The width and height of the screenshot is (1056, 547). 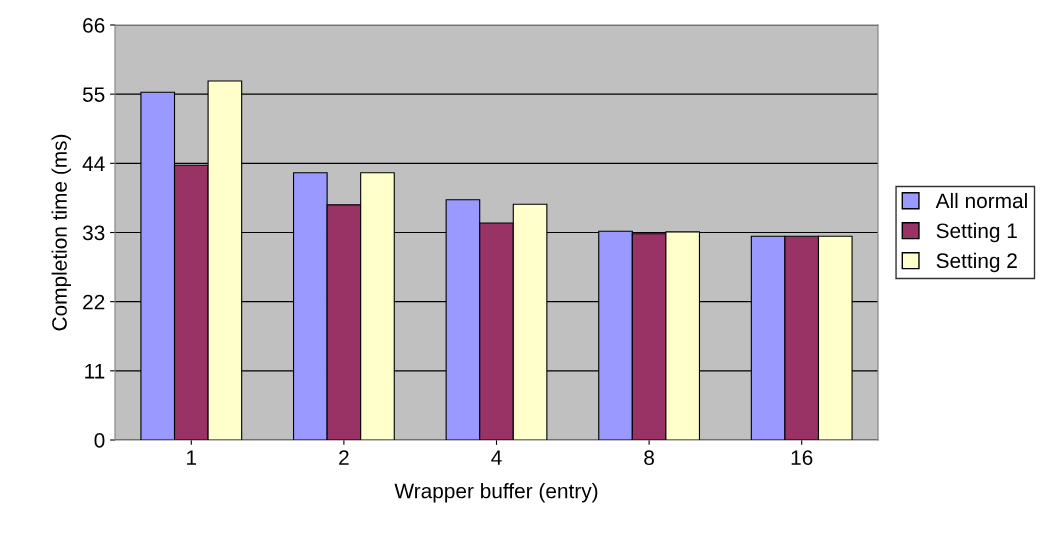 I want to click on y-tick-label: 66, so click(x=94, y=25).